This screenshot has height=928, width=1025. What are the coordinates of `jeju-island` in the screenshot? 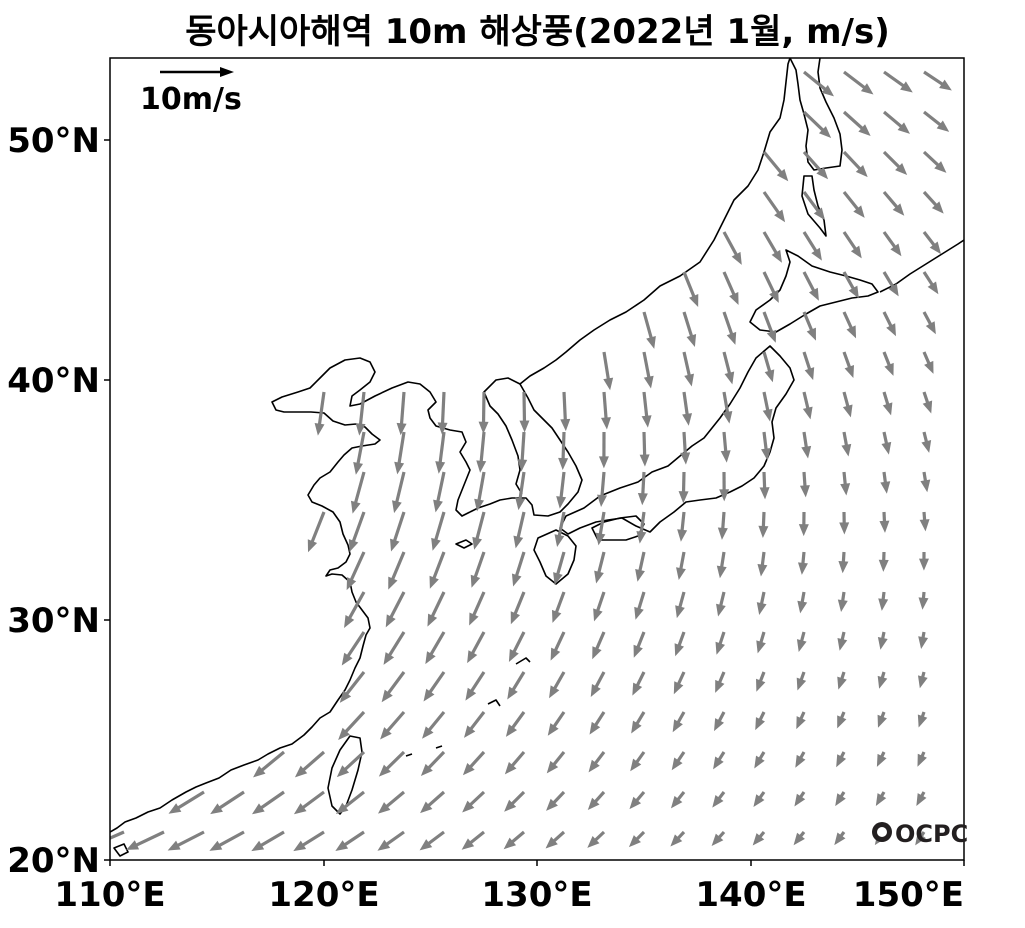 It's located at (464, 544).